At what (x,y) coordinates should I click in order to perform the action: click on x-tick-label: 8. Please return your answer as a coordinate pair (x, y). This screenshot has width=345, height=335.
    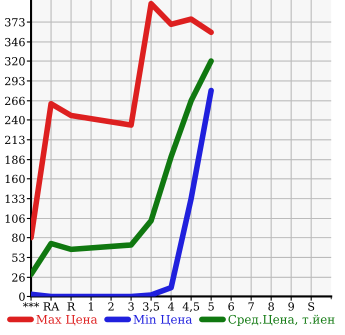
    Looking at the image, I should click on (271, 306).